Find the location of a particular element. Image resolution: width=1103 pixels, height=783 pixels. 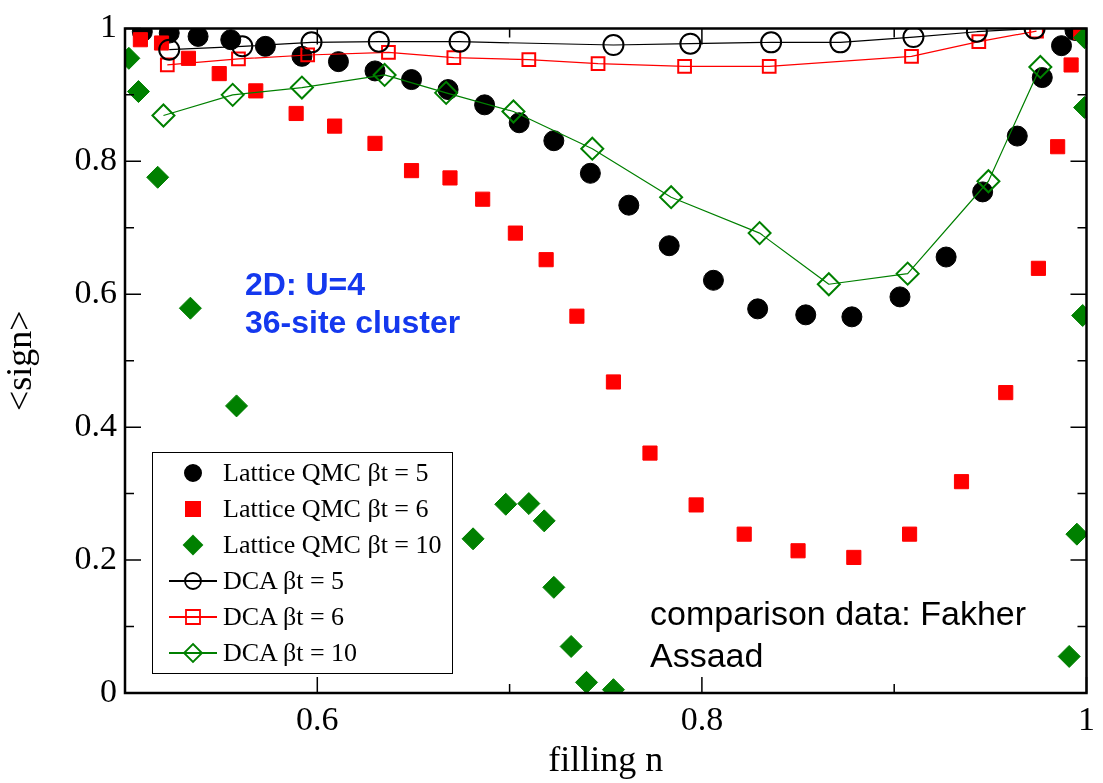

y-tick-label: 0.8 is located at coordinates (95, 159).